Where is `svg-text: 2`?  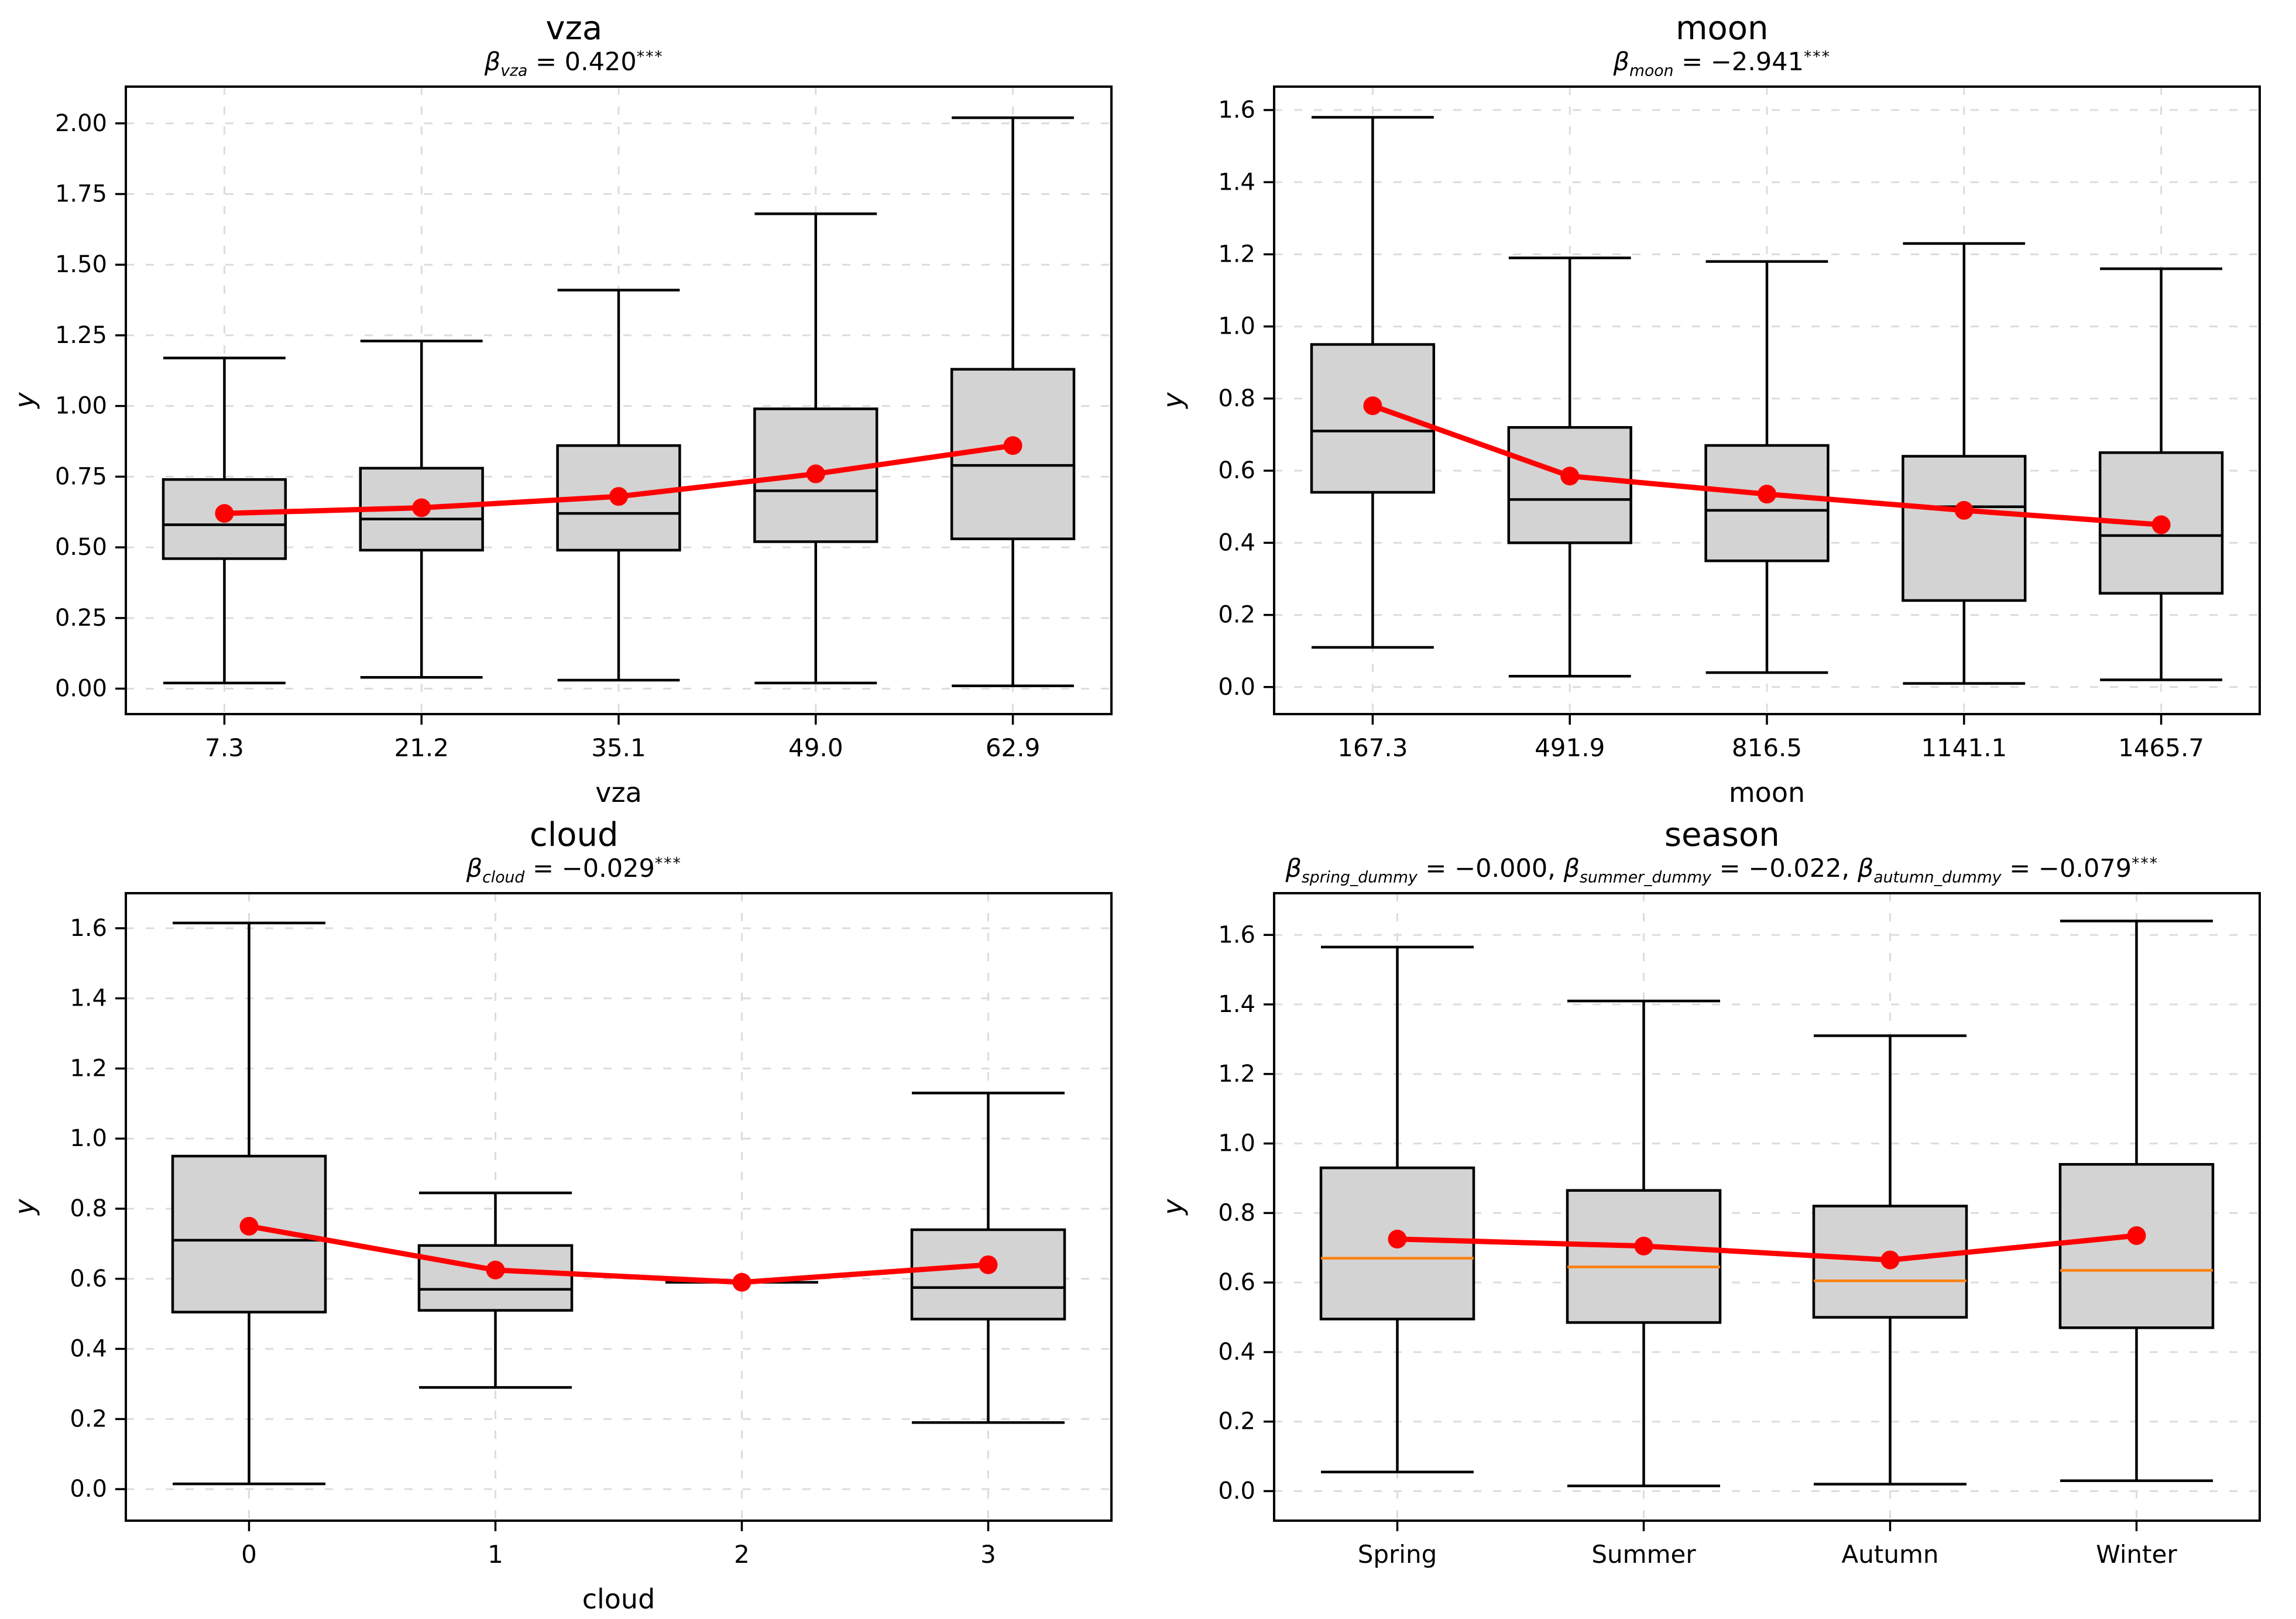 svg-text: 2 is located at coordinates (742, 1554).